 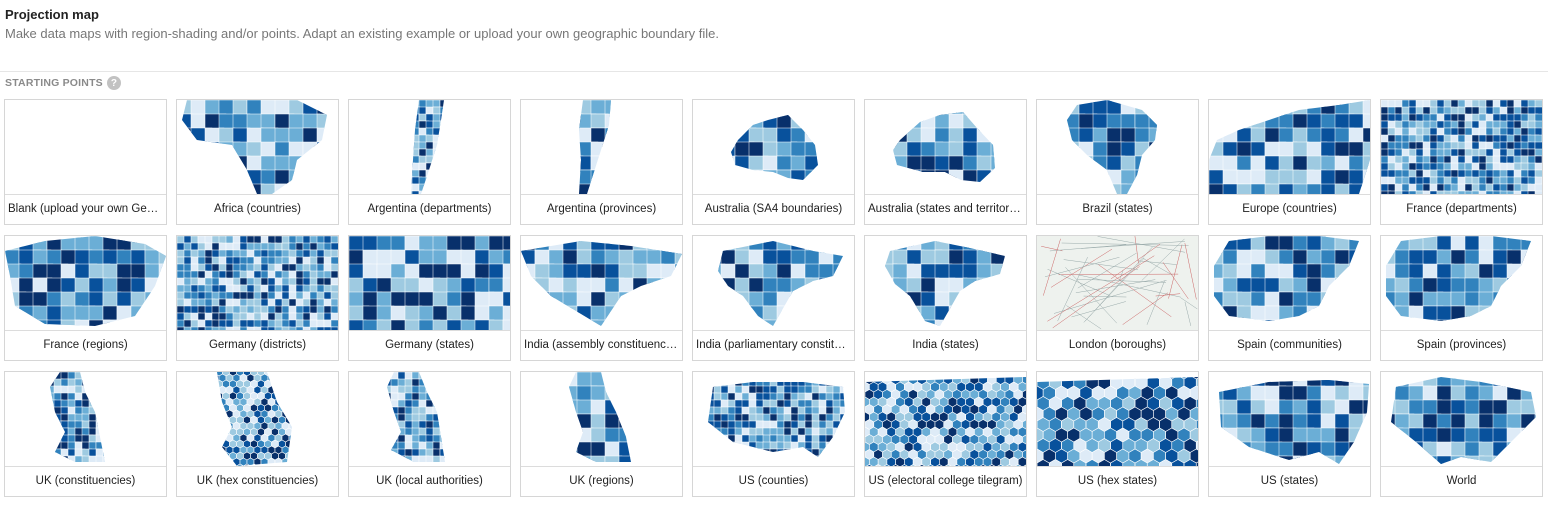 What do you see at coordinates (1461, 481) in the screenshot?
I see `map-card-label: World` at bounding box center [1461, 481].